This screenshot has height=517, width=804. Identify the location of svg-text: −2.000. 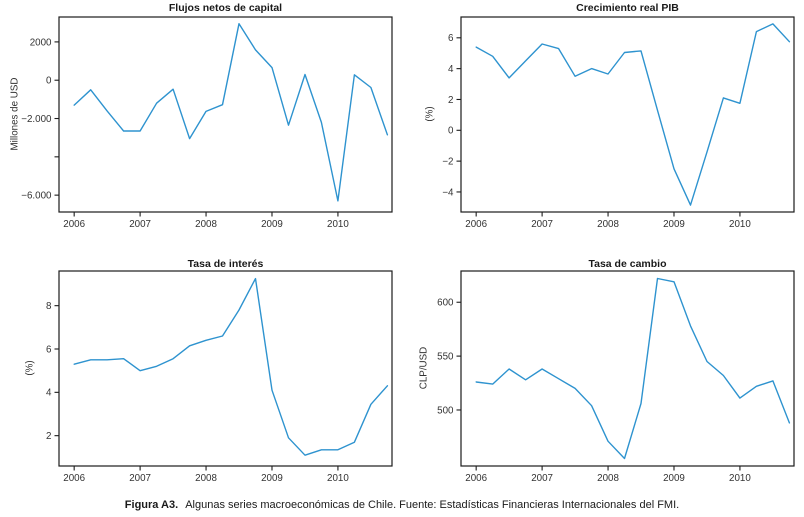
(36, 119).